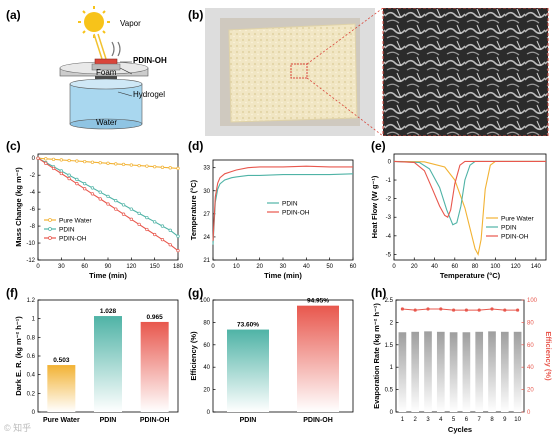  What do you see at coordinates (206, 368) in the screenshot?
I see `y-tick-label: 40` at bounding box center [206, 368].